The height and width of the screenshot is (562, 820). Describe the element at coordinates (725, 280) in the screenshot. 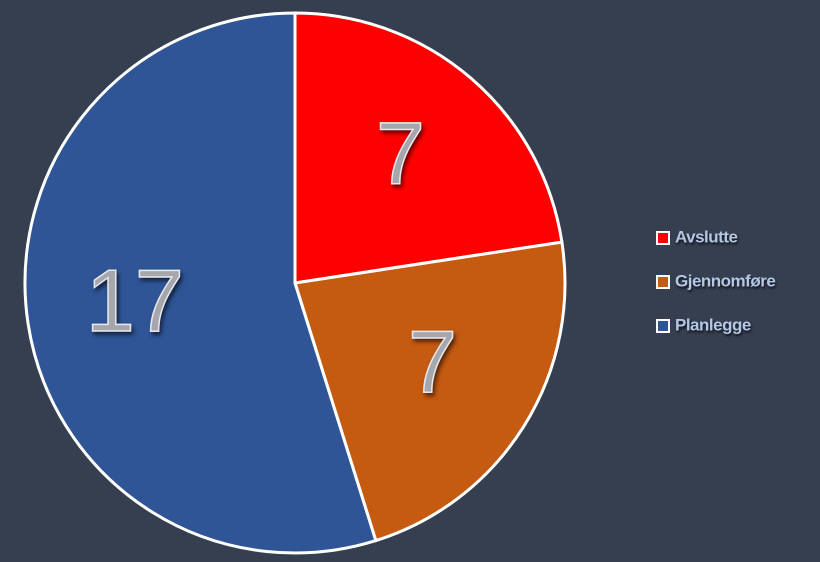

I see `legend-label: Gjennomføre` at that location.